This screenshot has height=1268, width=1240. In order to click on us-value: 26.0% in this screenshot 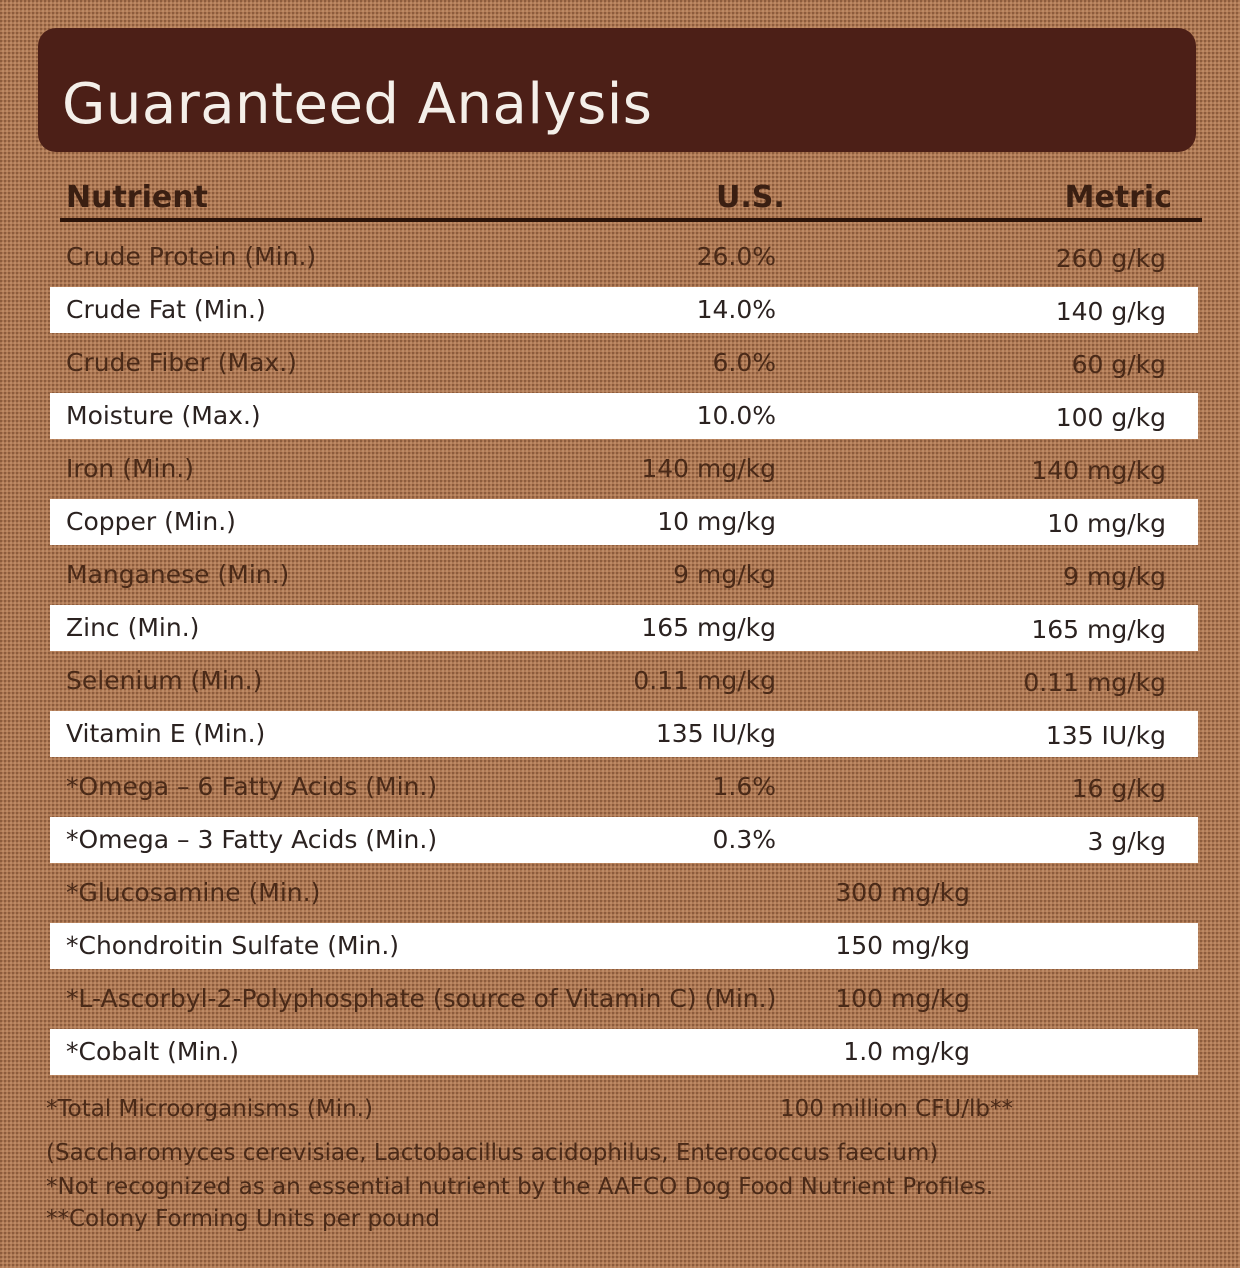, I will do `click(736, 256)`.